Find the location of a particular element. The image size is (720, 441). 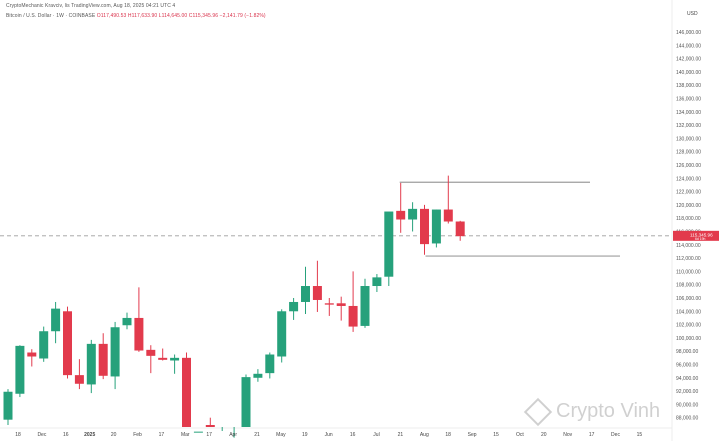

price-tick-label: 128,000.00 is located at coordinates (688, 153).